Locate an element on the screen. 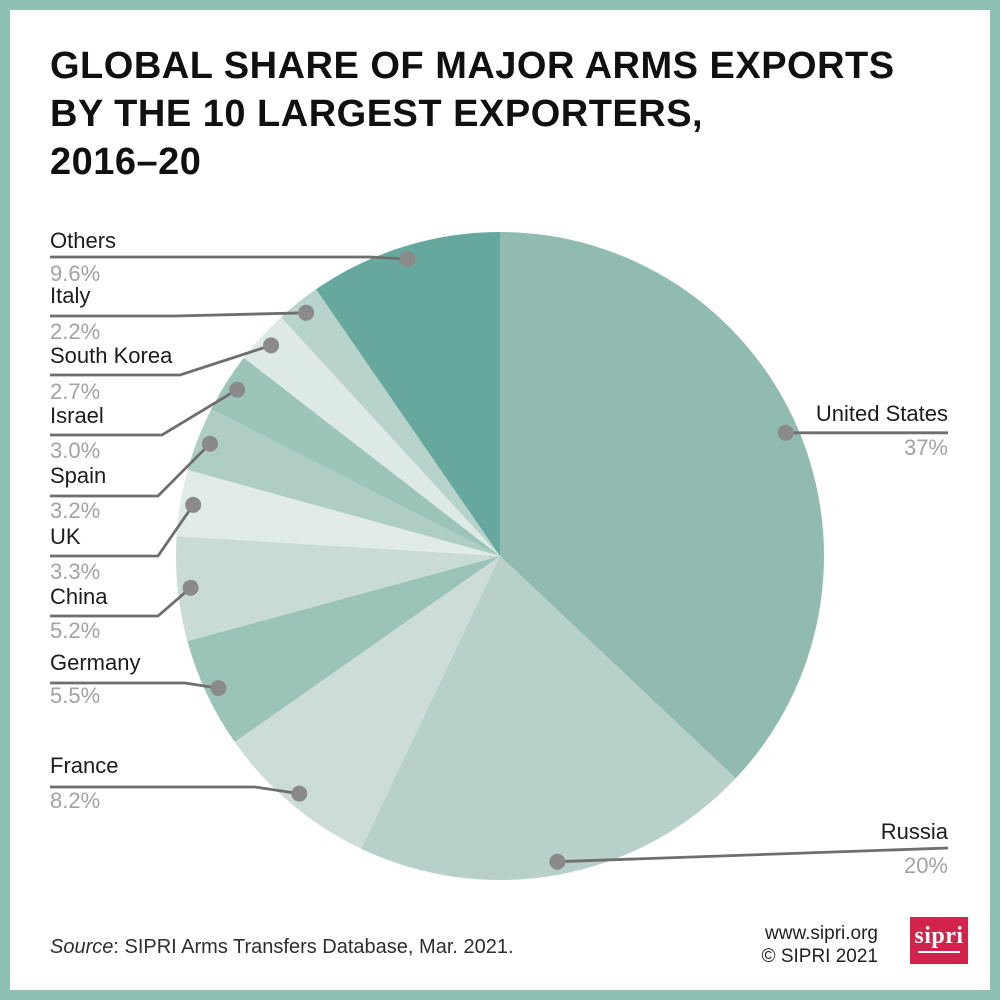 This screenshot has height=1000, width=1000. callout-dot-china is located at coordinates (190, 587).